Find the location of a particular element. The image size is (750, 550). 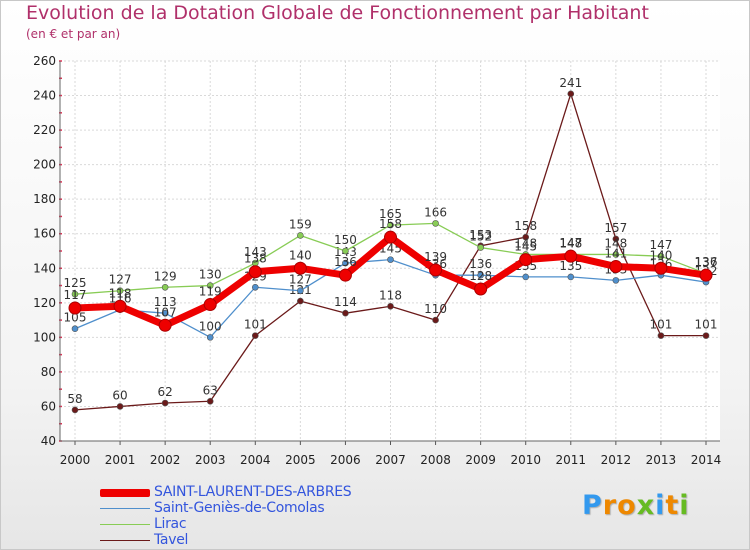

data-label-saint-laurent-des-arbres: 138 is located at coordinates (255, 259).